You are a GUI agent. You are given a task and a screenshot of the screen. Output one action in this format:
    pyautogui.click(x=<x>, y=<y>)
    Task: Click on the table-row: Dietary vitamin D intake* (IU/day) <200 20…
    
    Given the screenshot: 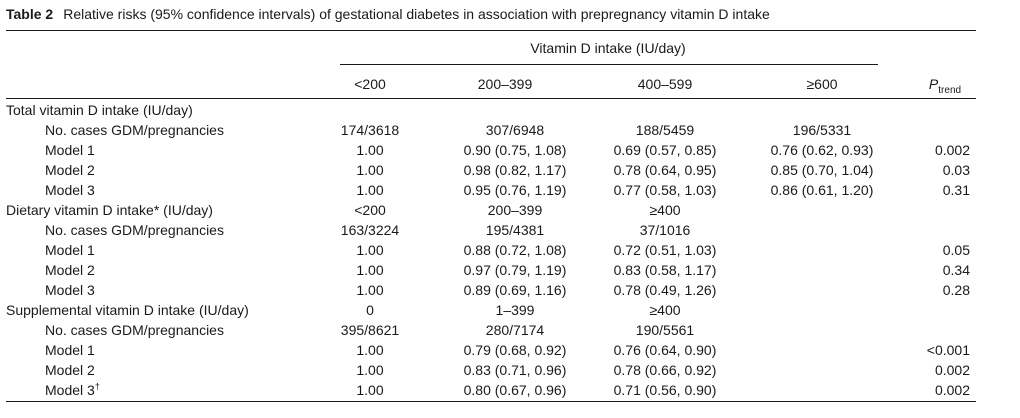 What is the action you would take?
    pyautogui.click(x=510, y=210)
    